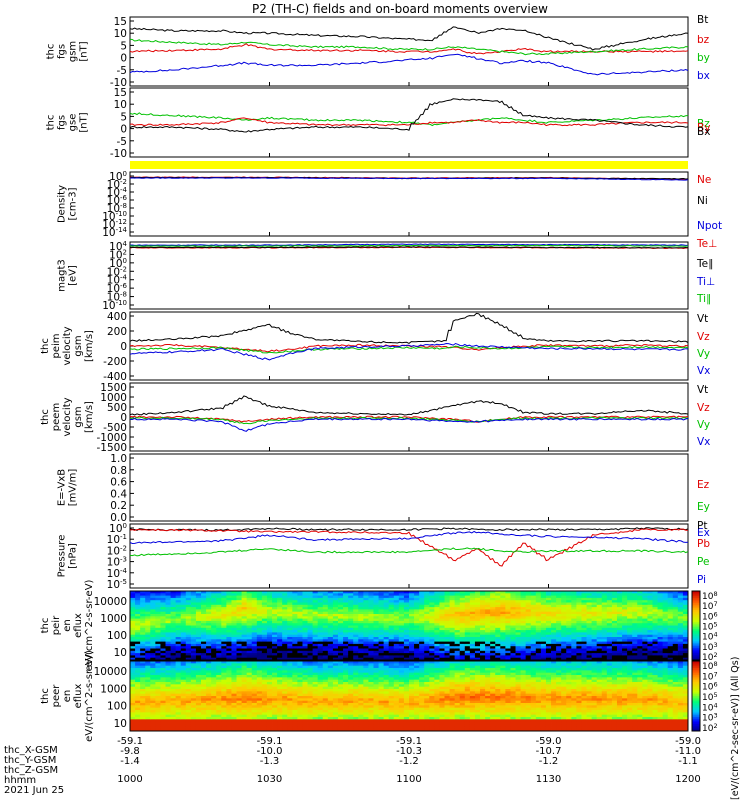 The width and height of the screenshot is (750, 800). I want to click on y-axis-label: fgs, so click(62, 122).